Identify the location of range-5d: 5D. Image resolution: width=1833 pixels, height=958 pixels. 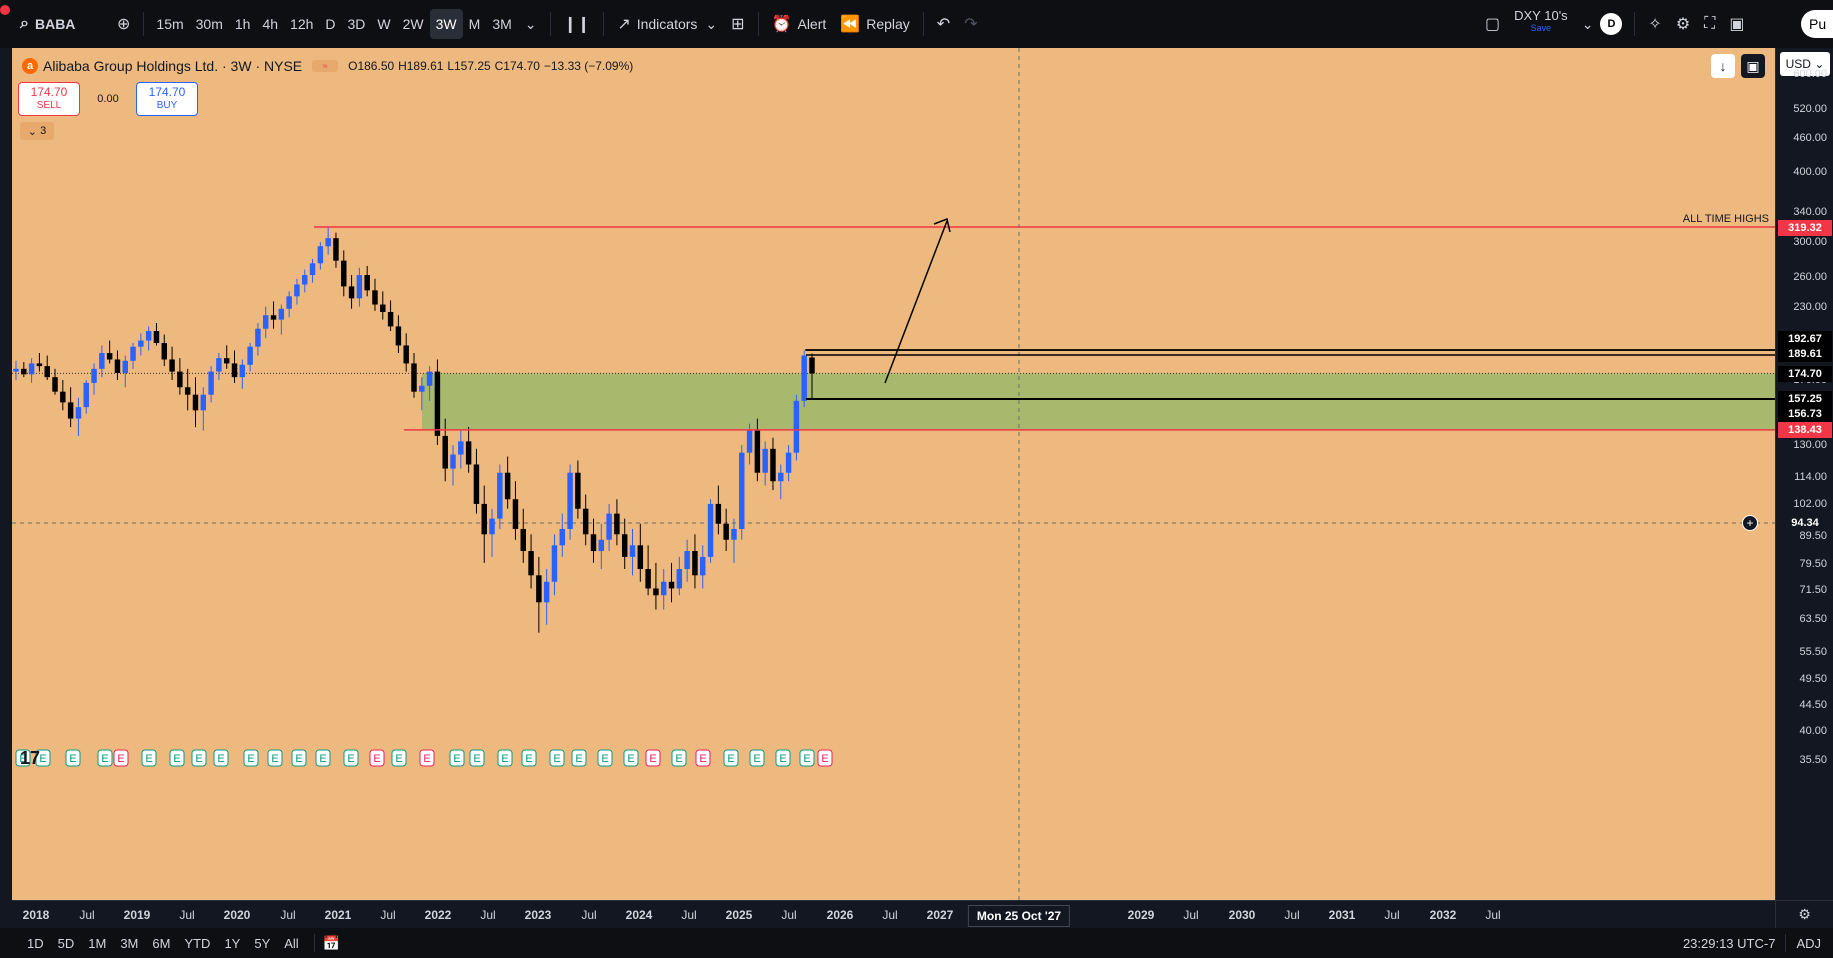
(66, 943).